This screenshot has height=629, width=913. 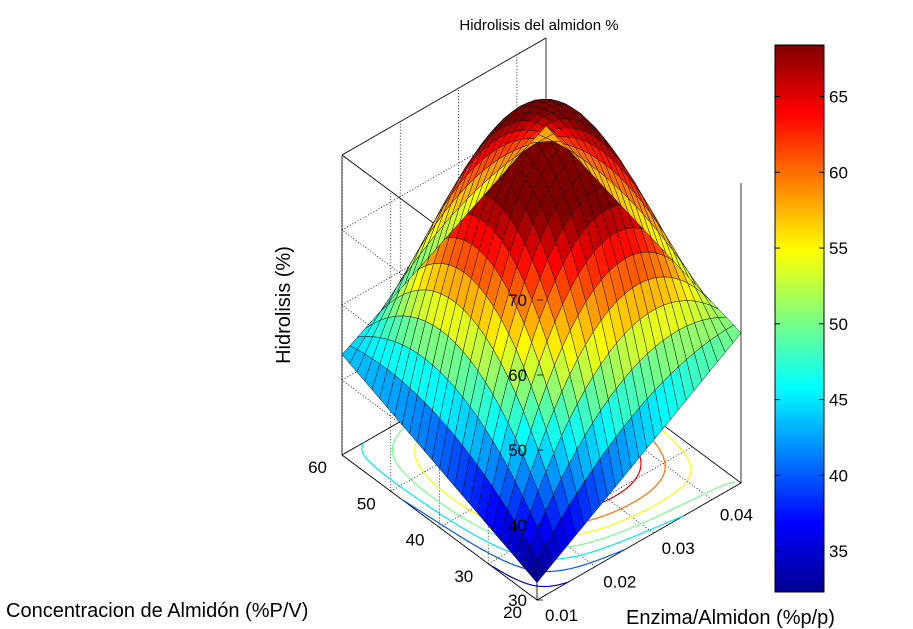 I want to click on x-tick-label: 0.01, so click(x=561, y=615).